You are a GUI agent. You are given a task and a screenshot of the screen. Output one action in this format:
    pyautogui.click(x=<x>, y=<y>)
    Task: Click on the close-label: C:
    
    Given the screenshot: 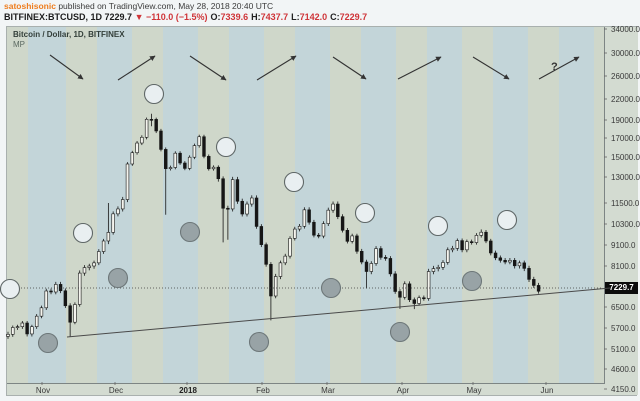 What is the action you would take?
    pyautogui.click(x=335, y=17)
    